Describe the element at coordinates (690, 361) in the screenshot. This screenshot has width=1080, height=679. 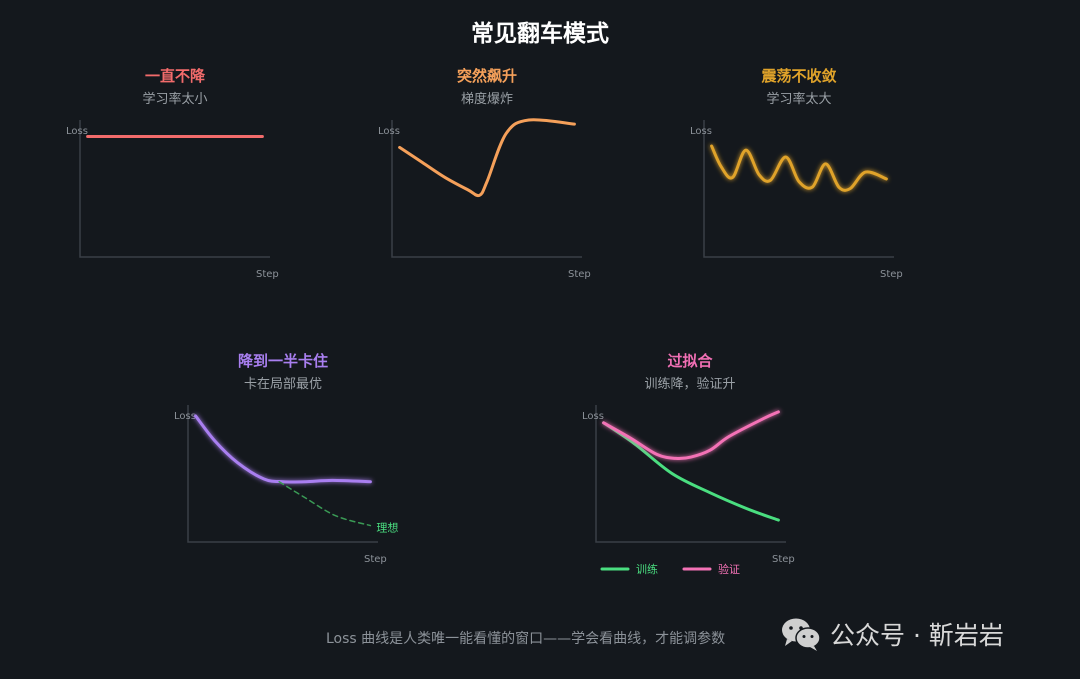
I see `panel-title-5: 过拟合` at that location.